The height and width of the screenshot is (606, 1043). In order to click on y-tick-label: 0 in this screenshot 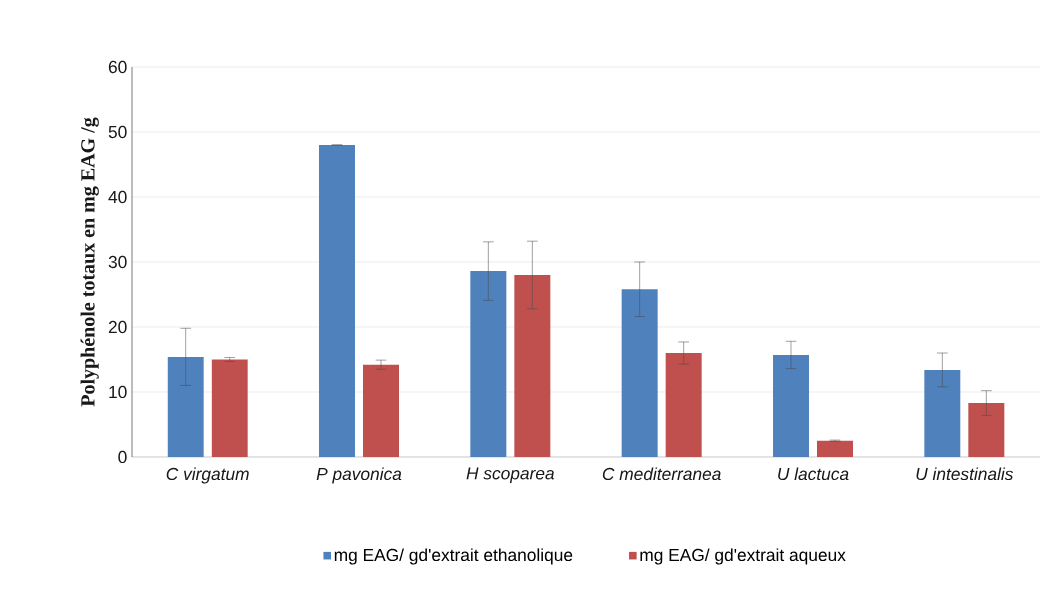, I will do `click(122, 457)`.